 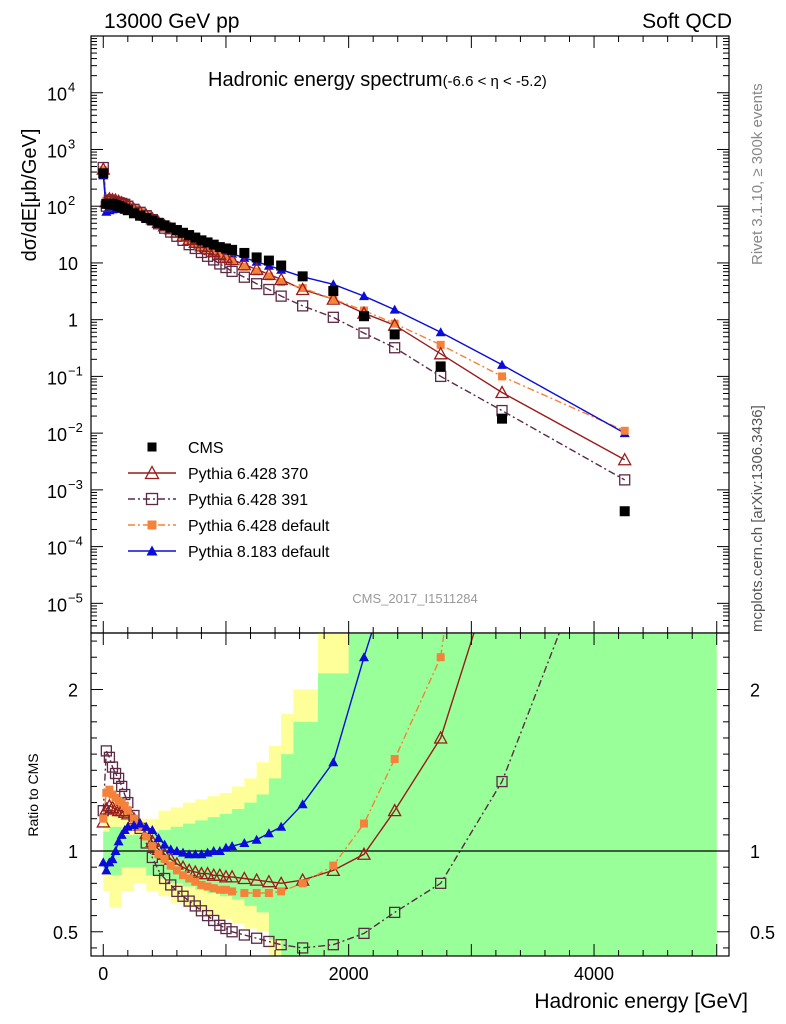 I want to click on process-label: Soft QCD, so click(x=687, y=21).